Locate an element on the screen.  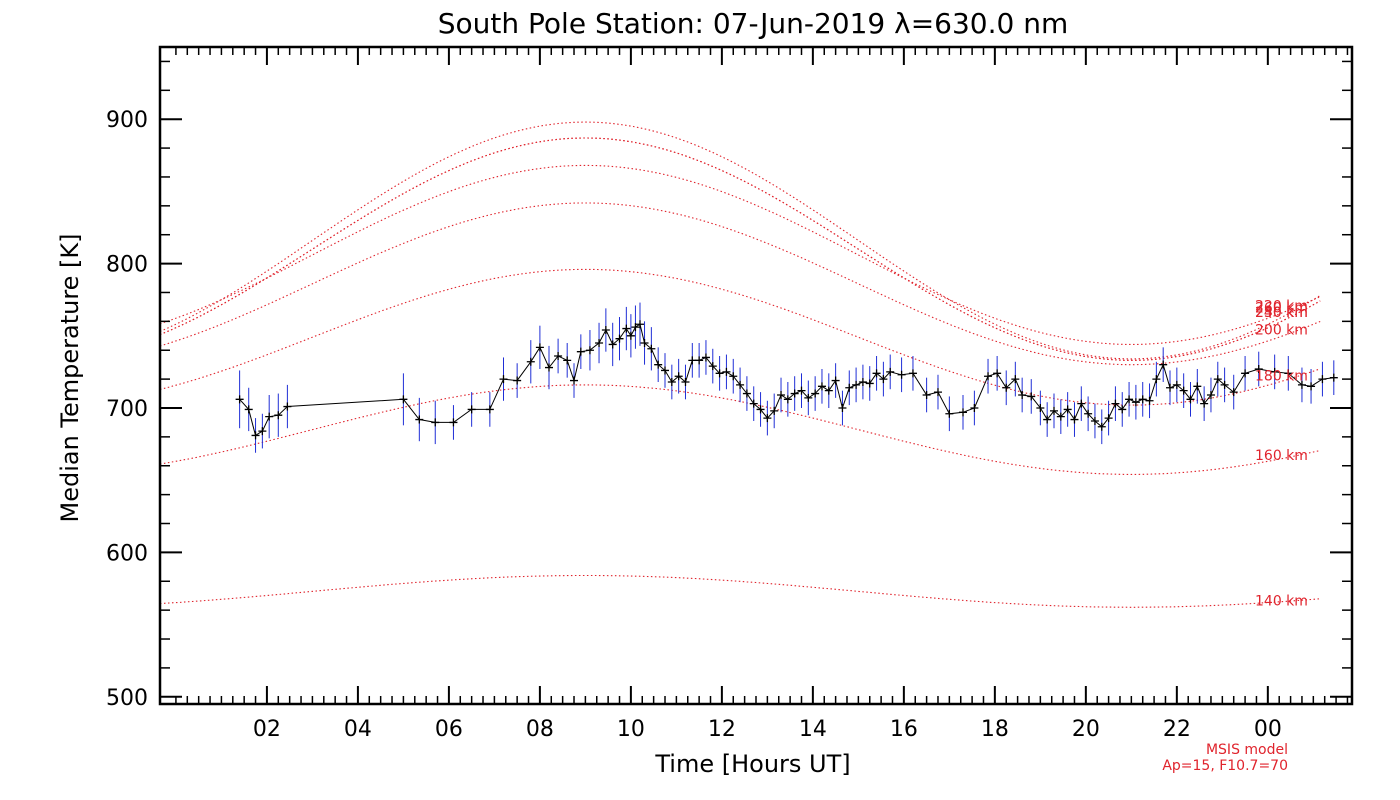
model-curve-140-km is located at coordinates (740, 591).